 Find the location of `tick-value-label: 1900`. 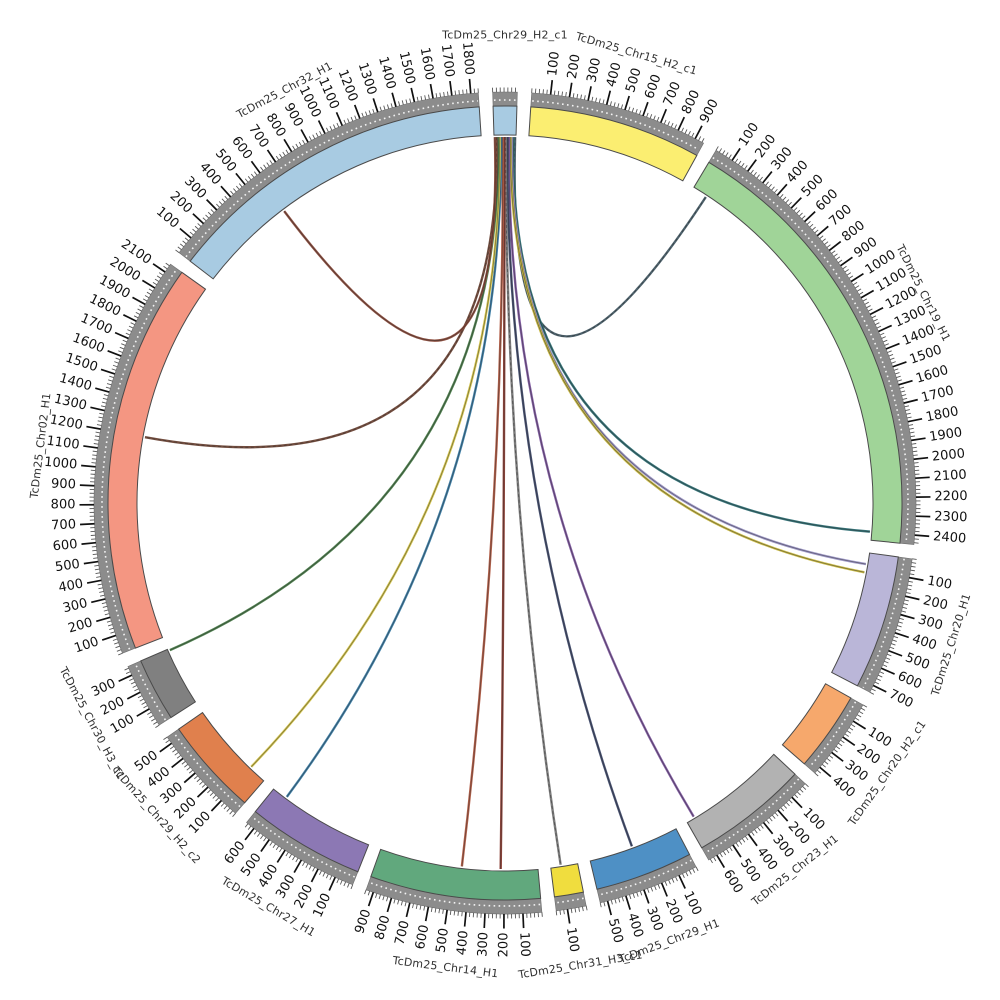

tick-value-label: 1900 is located at coordinates (945, 435).